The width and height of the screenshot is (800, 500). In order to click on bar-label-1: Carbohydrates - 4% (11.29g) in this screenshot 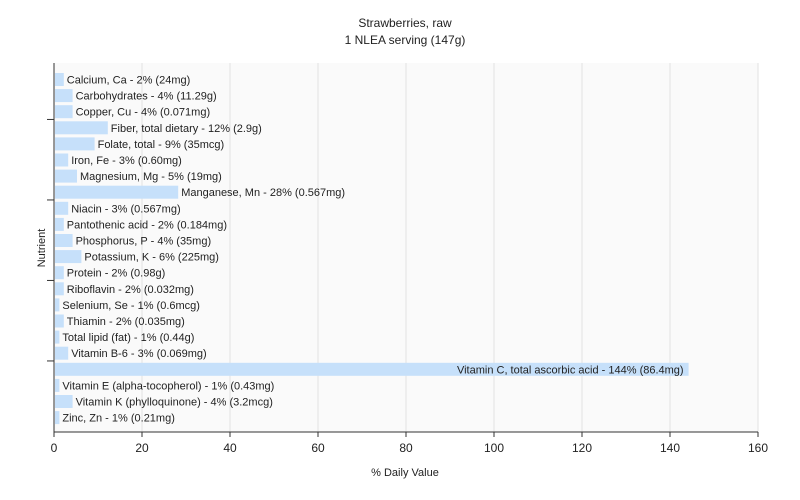, I will do `click(146, 97)`.